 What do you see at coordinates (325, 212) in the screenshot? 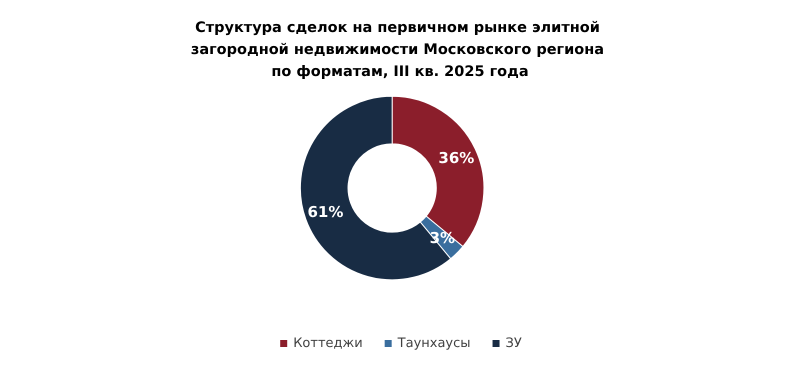
I see `data-label: 61%` at bounding box center [325, 212].